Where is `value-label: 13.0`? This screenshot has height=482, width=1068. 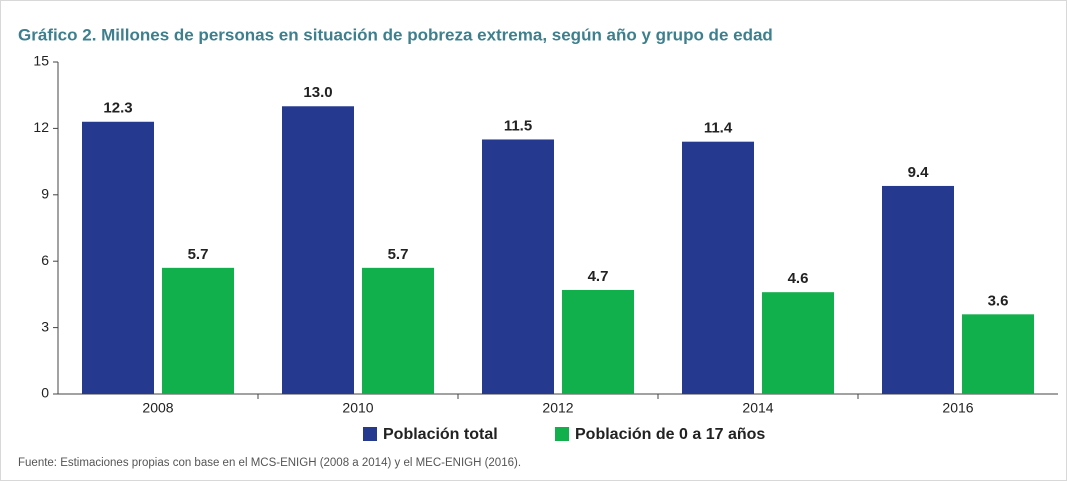
value-label: 13.0 is located at coordinates (317, 92).